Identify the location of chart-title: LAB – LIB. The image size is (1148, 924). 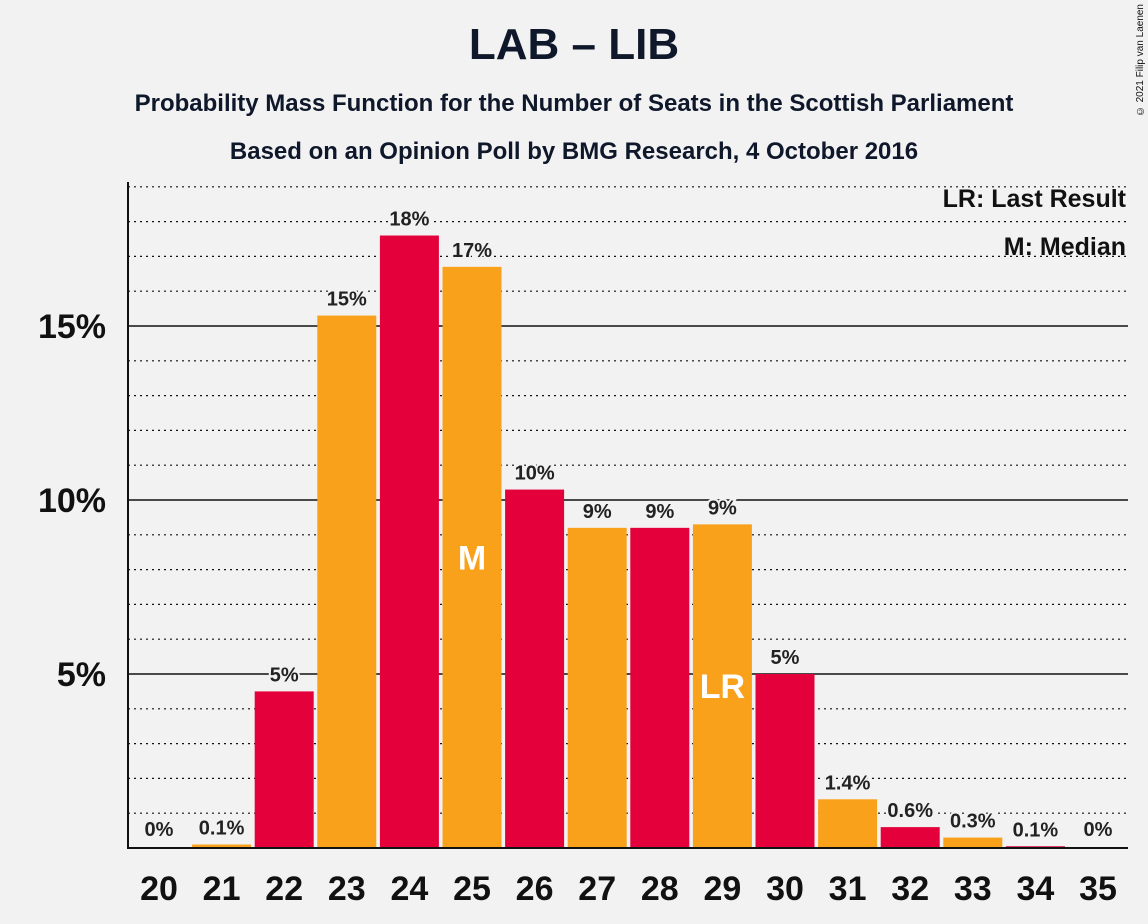
(574, 44).